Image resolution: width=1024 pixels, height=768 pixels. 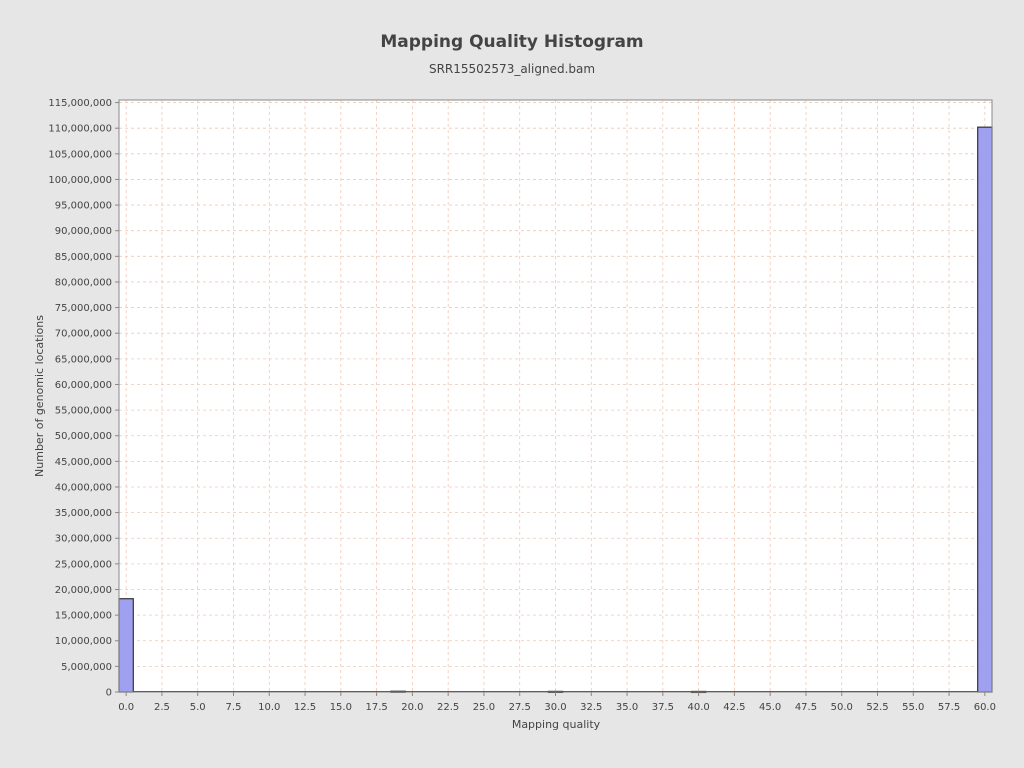 What do you see at coordinates (512, 42) in the screenshot?
I see `chart-title: Mapping Quality Histogram` at bounding box center [512, 42].